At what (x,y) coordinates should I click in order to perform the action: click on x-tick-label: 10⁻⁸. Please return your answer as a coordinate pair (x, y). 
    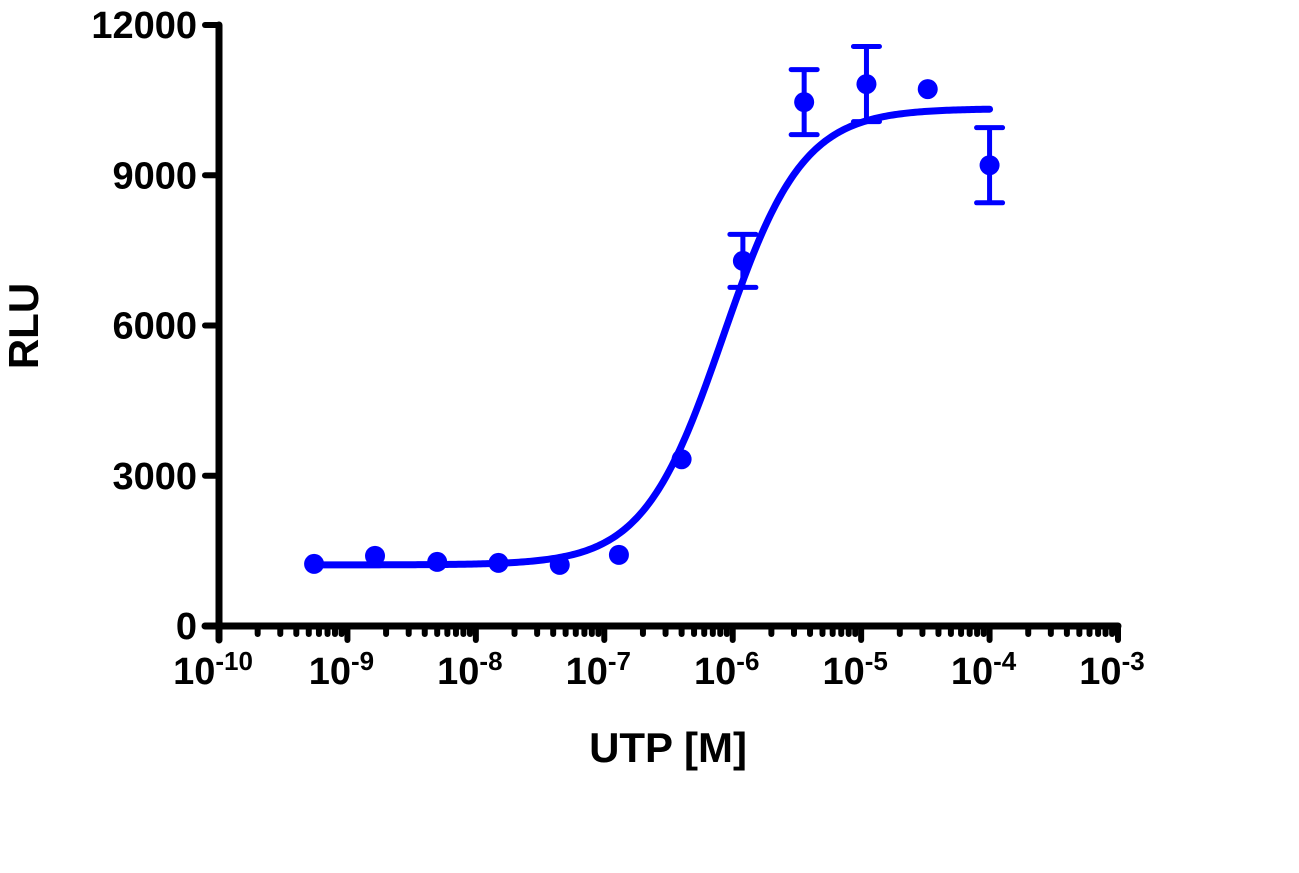
    Looking at the image, I should click on (469, 669).